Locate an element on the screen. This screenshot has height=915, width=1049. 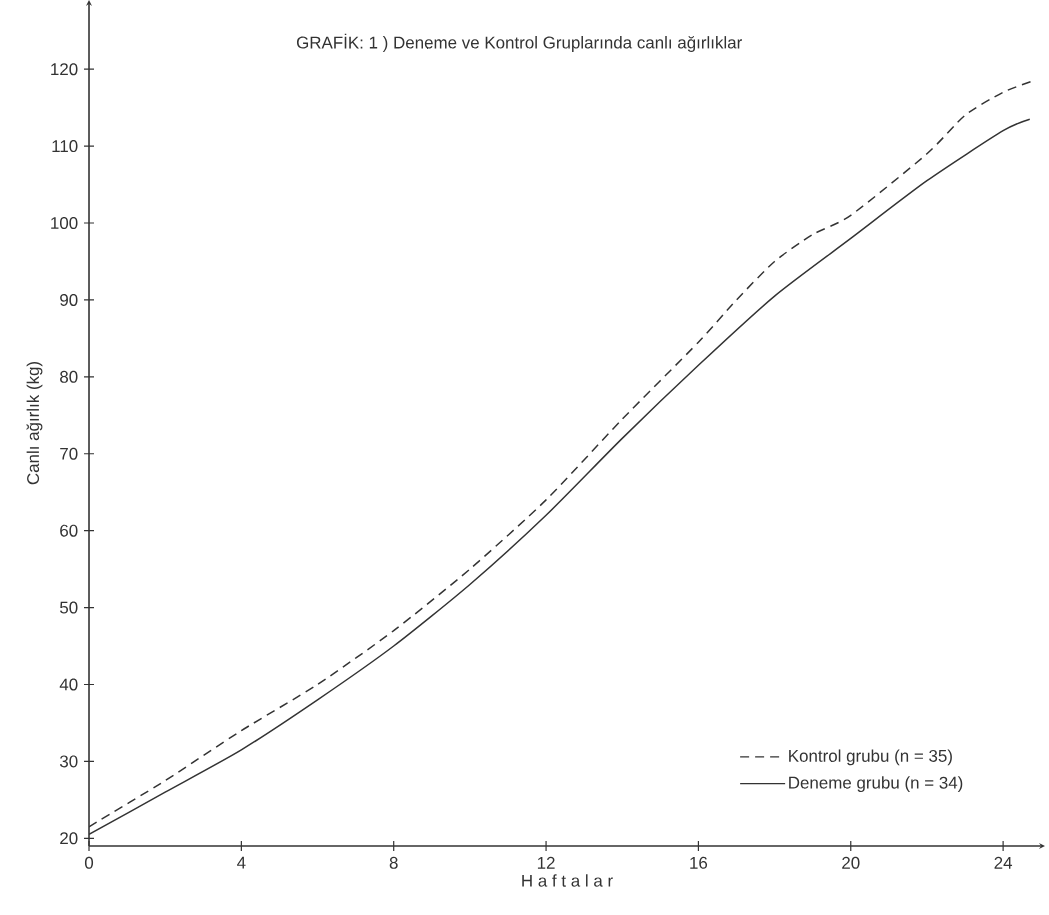
y-tick-label: 50 is located at coordinates (69, 607).